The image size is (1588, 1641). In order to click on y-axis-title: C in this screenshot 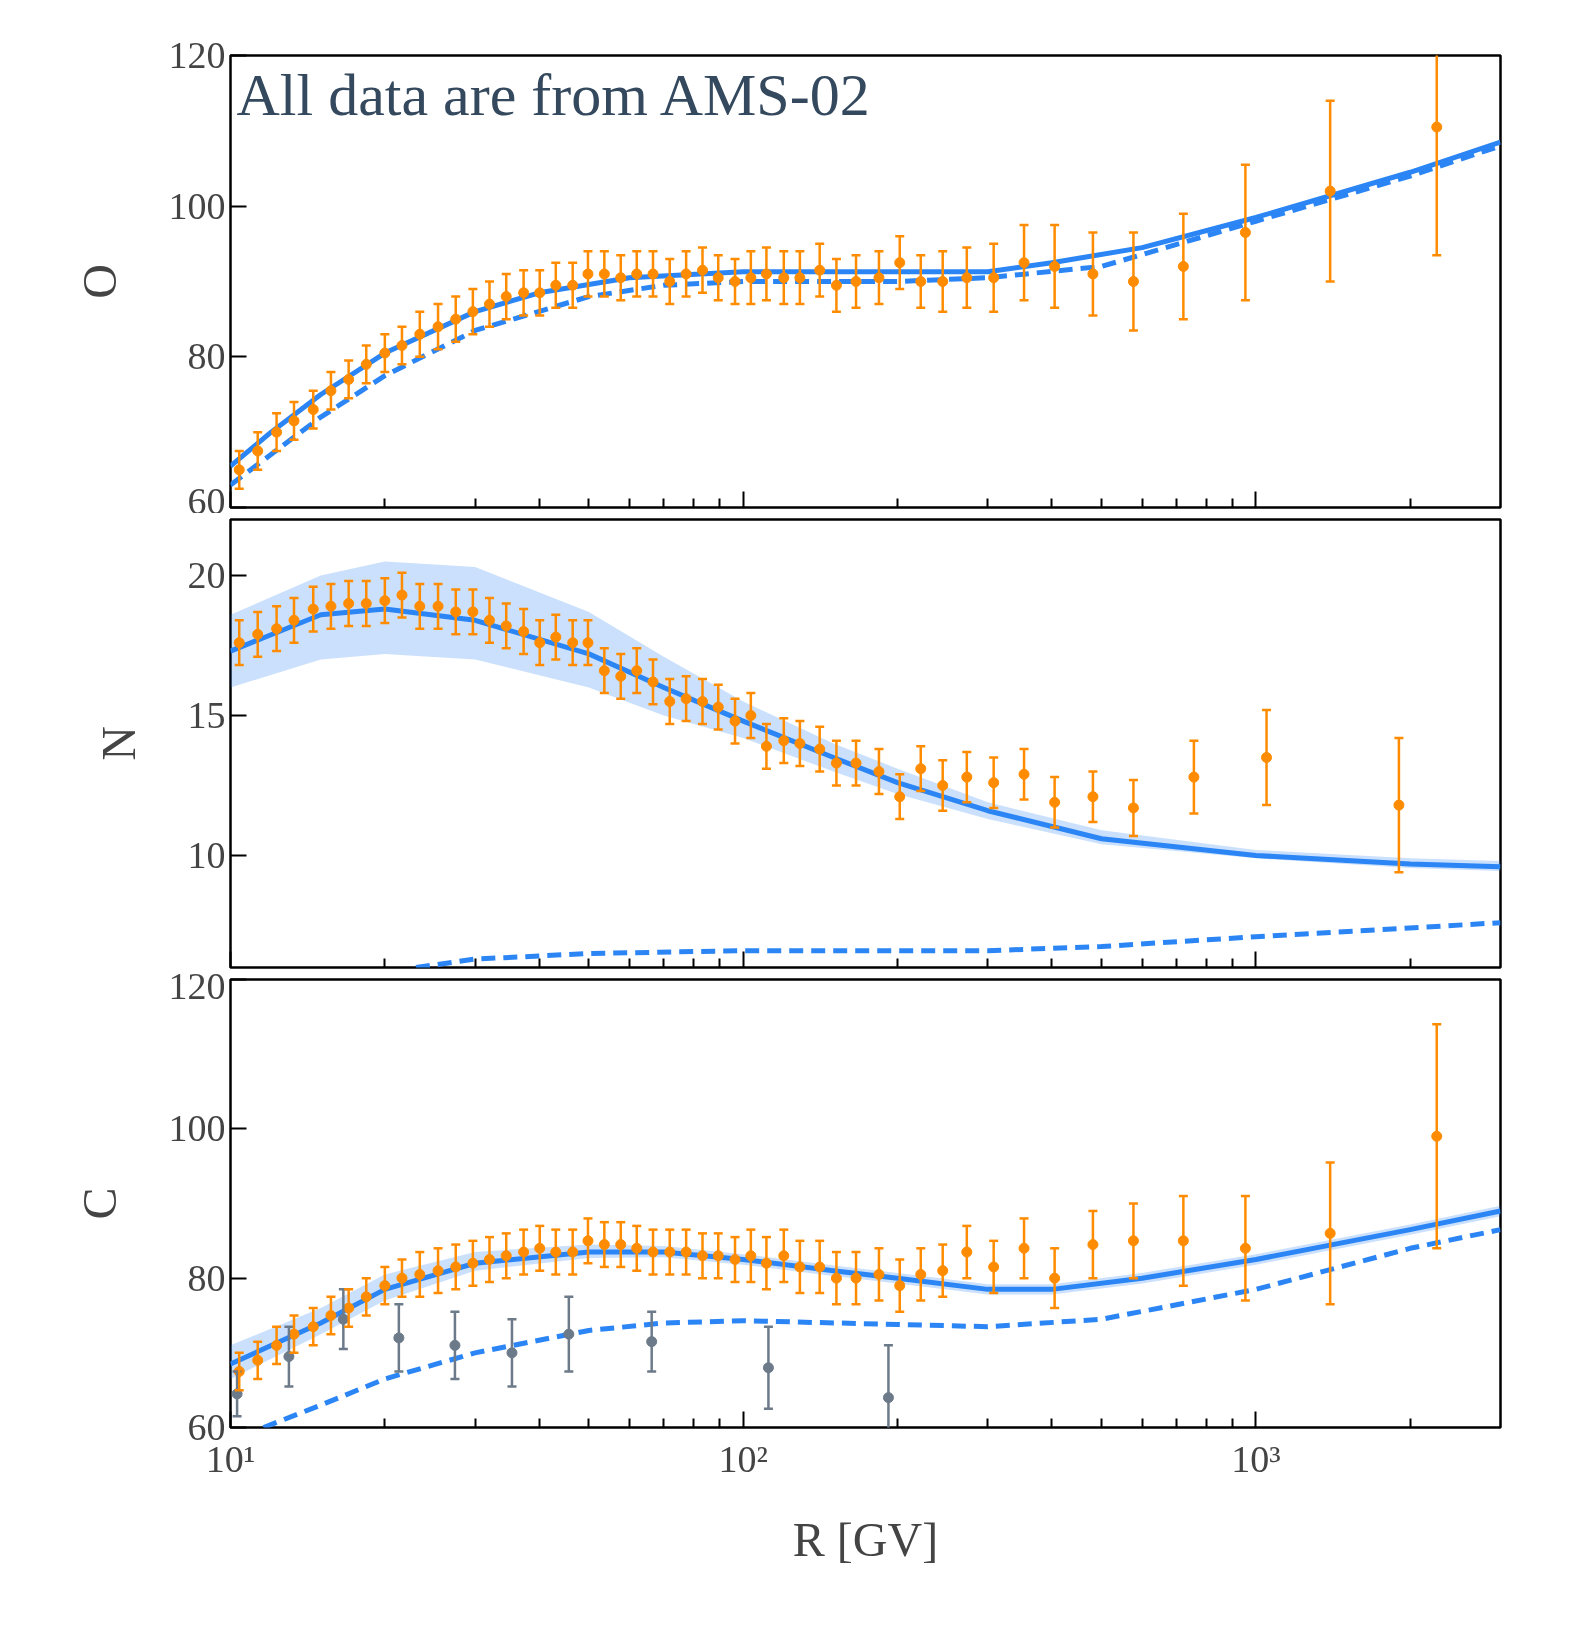, I will do `click(99, 1203)`.